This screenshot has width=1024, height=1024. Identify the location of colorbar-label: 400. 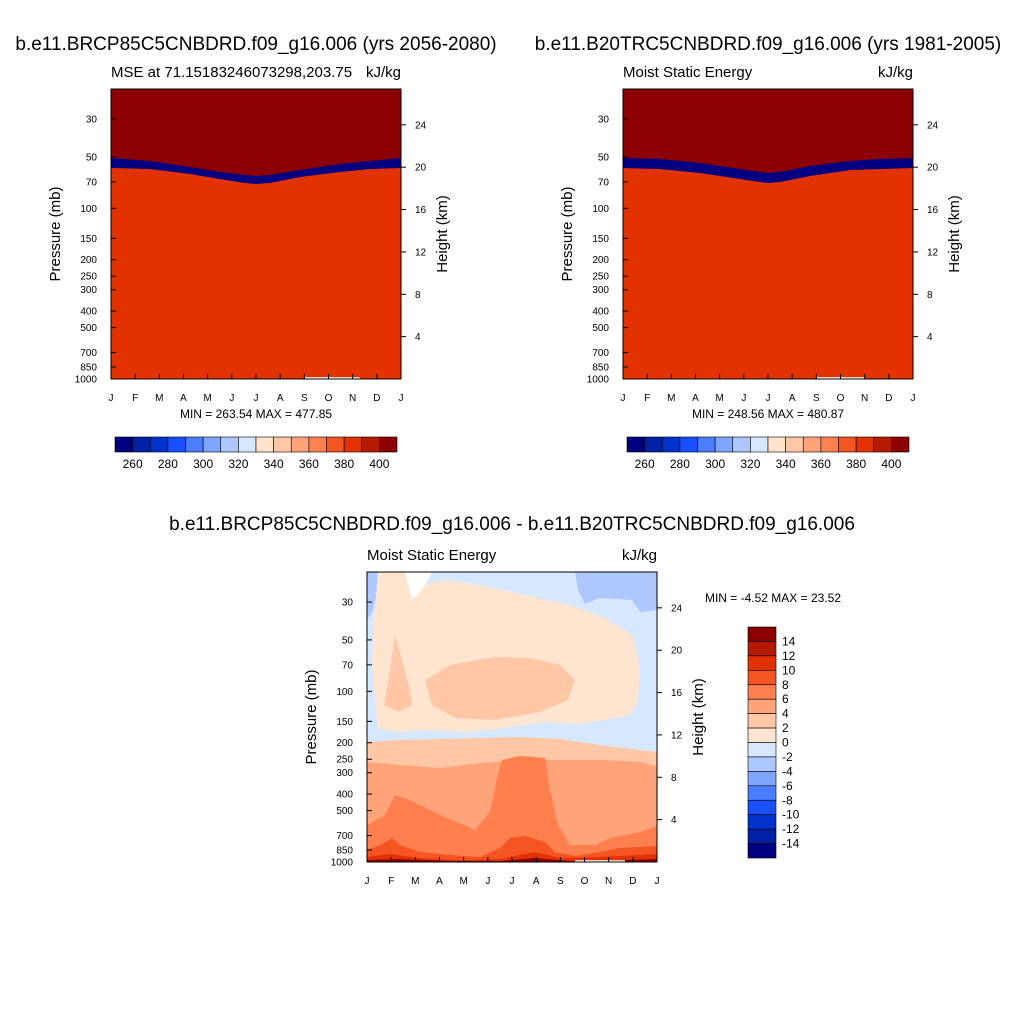
(891, 464).